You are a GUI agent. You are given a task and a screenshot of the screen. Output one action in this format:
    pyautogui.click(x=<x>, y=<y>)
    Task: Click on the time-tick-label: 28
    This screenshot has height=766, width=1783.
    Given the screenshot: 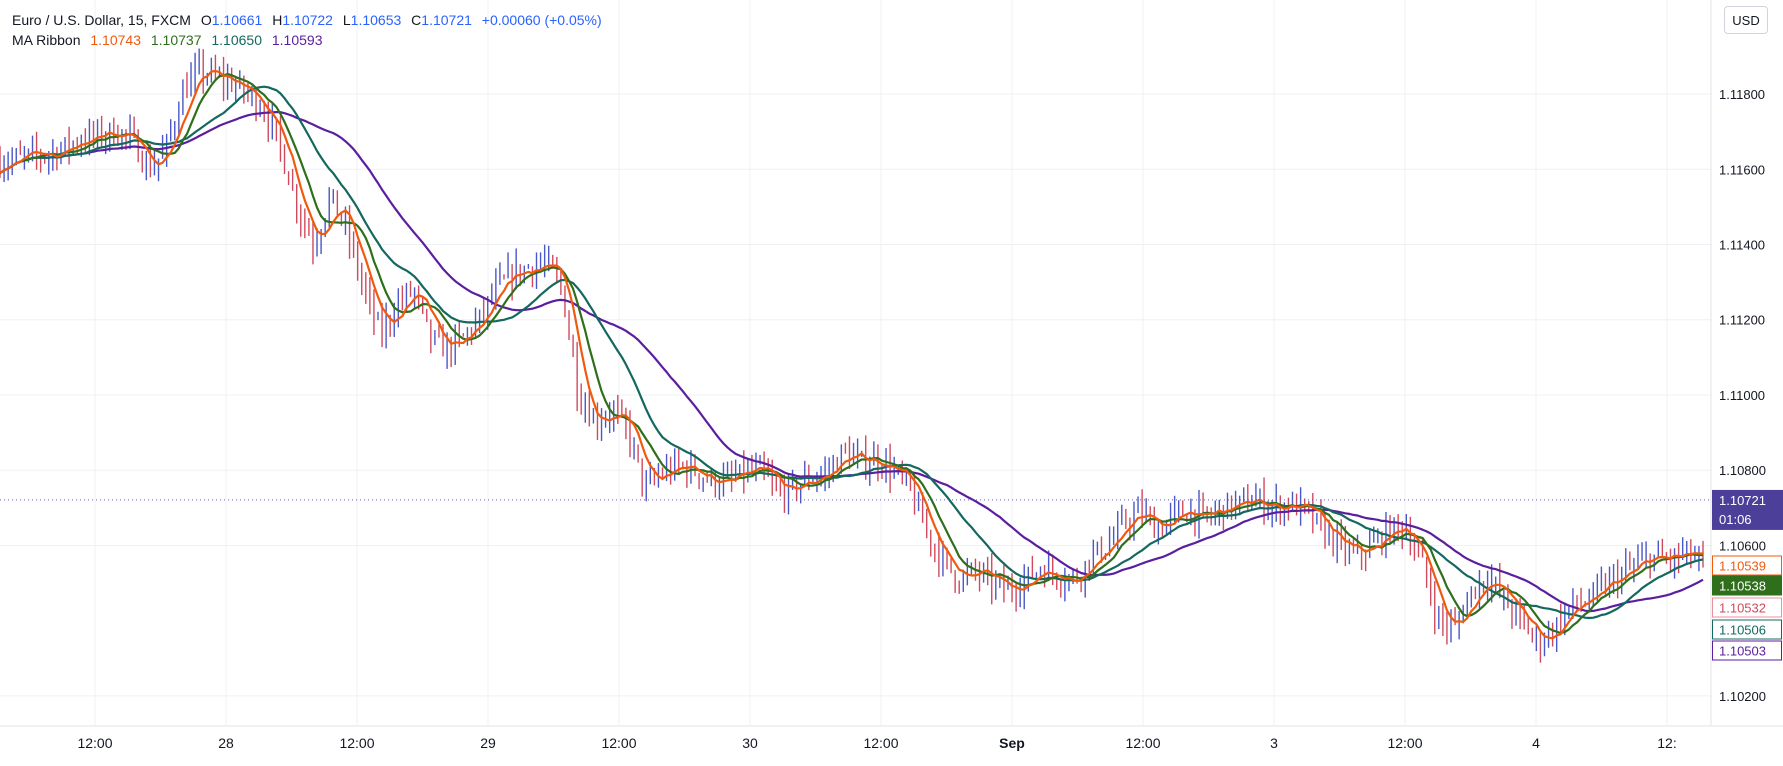 What is the action you would take?
    pyautogui.click(x=226, y=743)
    